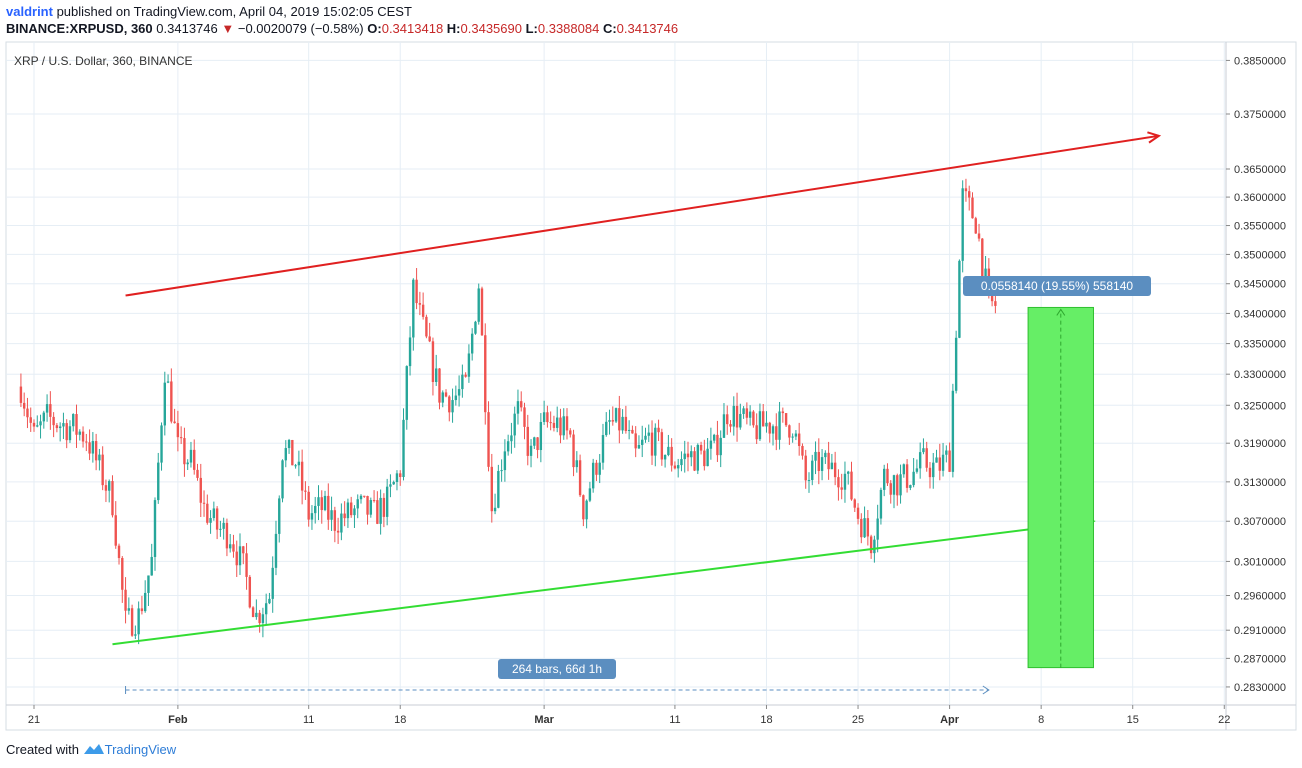 Image resolution: width=1302 pixels, height=768 pixels. I want to click on x-tick-label: 18, so click(400, 720).